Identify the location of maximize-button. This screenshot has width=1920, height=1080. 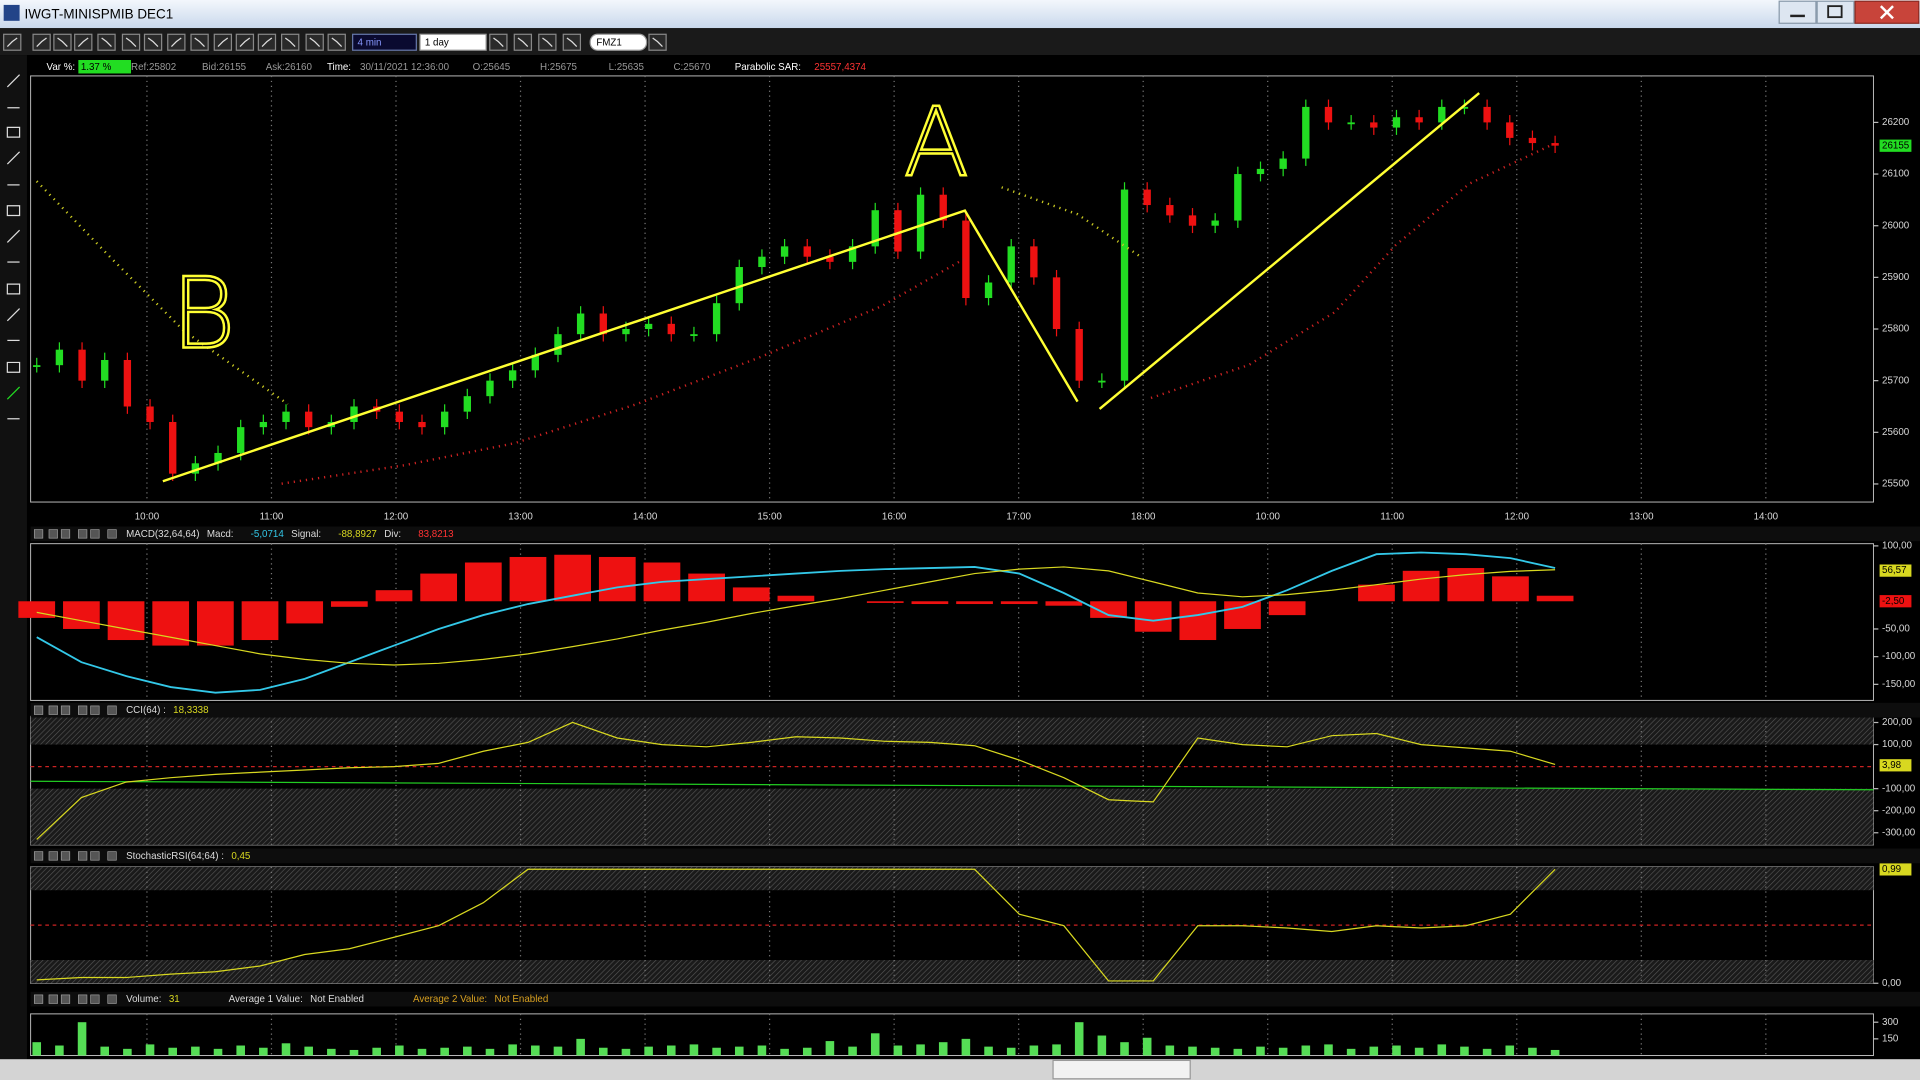
(1835, 12).